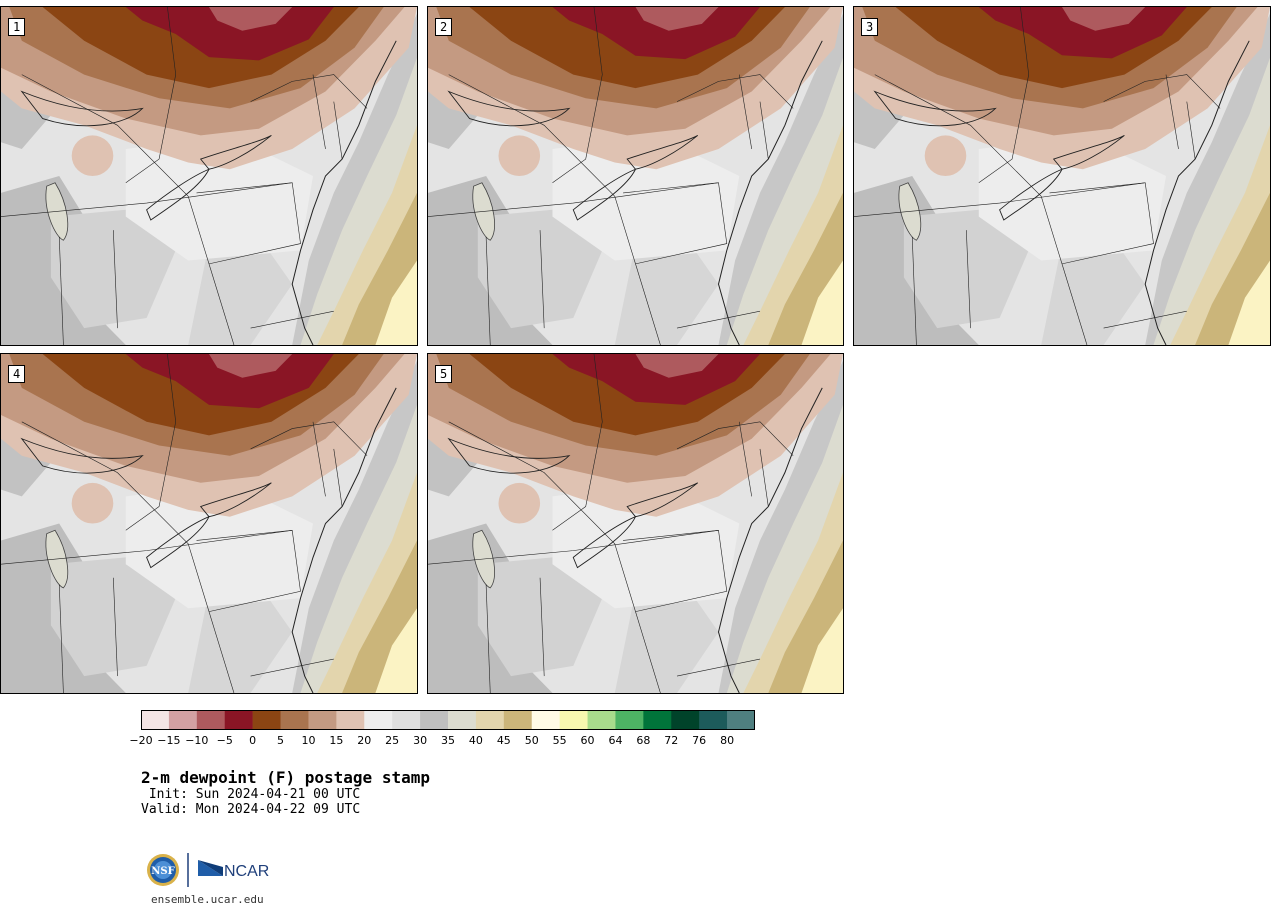 The height and width of the screenshot is (910, 1280). What do you see at coordinates (251, 794) in the screenshot?
I see `init-time: Init: Sun 2024-04-21 00 UTC` at bounding box center [251, 794].